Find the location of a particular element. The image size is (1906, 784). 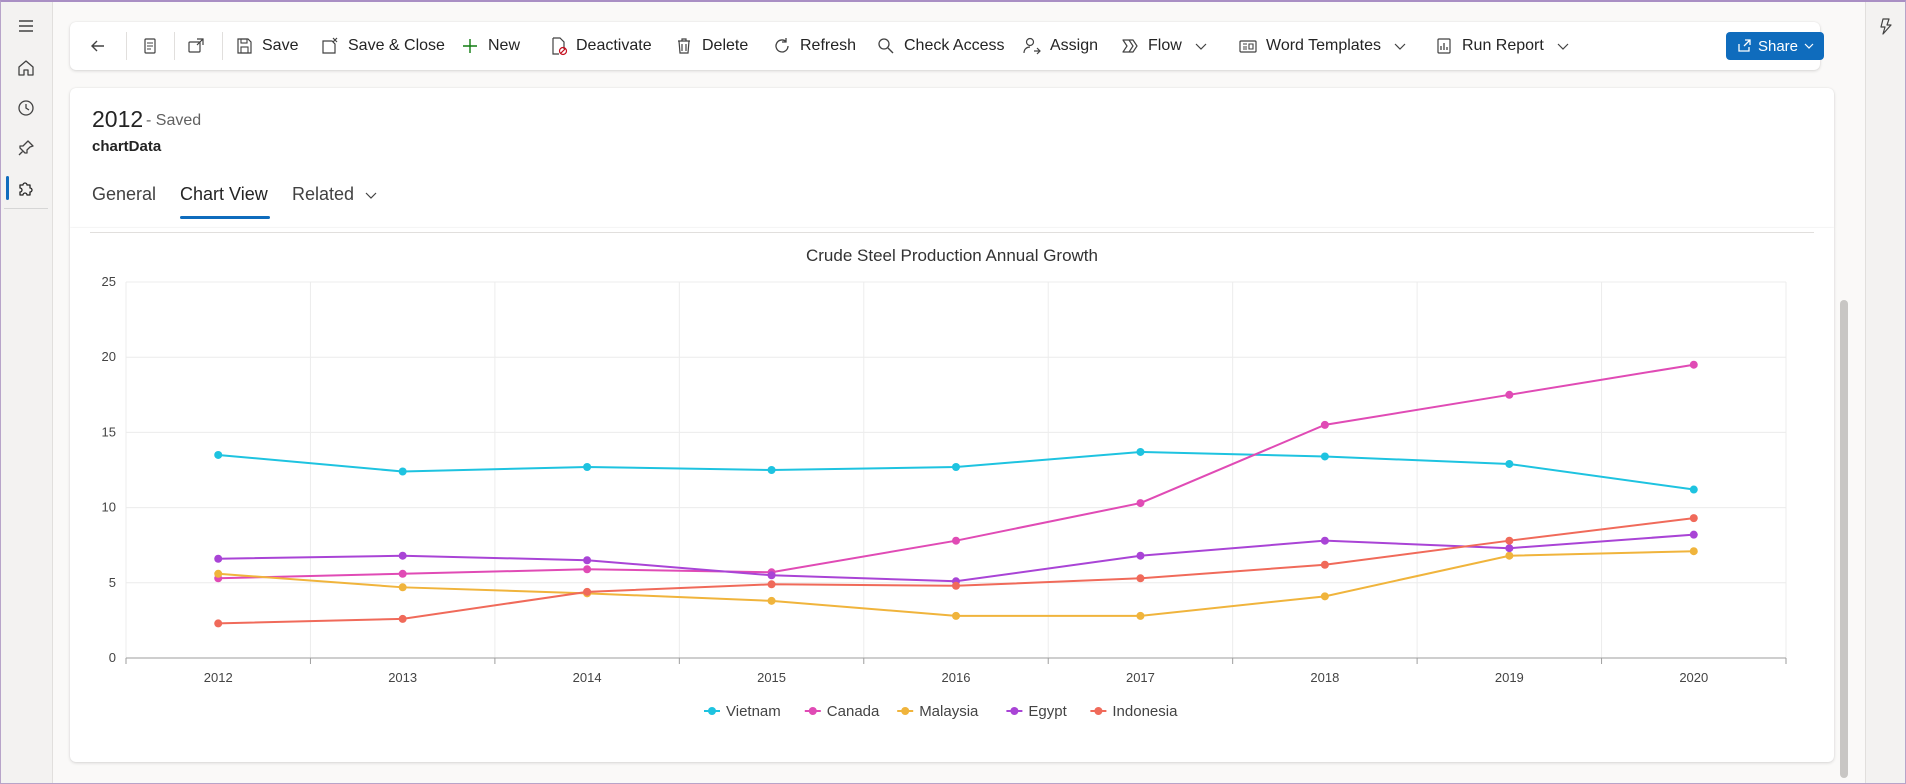

save-icon is located at coordinates (244, 46).